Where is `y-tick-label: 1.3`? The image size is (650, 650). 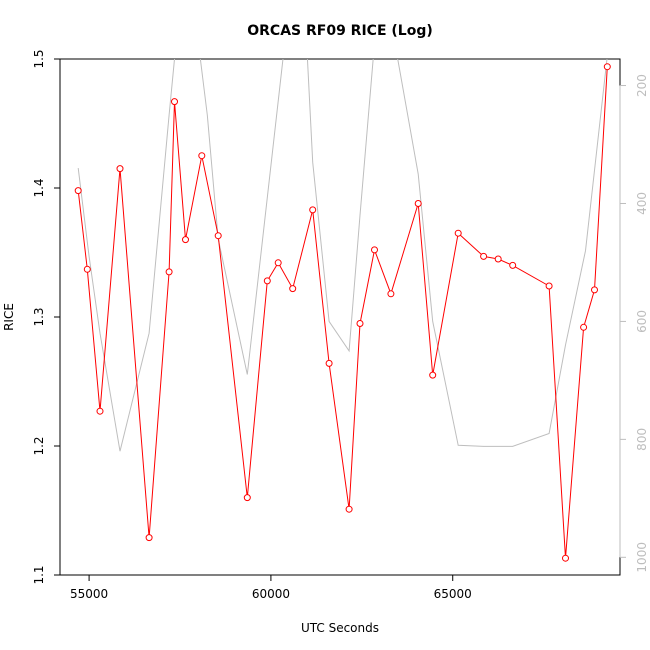 y-tick-label: 1.3 is located at coordinates (39, 316).